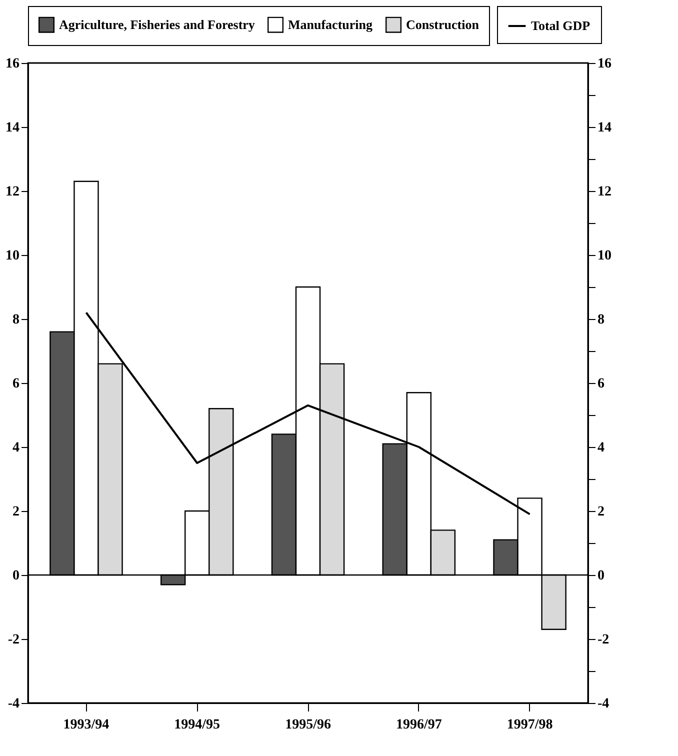 Image resolution: width=678 pixels, height=756 pixels. I want to click on y2-tick-label: 6, so click(601, 384).